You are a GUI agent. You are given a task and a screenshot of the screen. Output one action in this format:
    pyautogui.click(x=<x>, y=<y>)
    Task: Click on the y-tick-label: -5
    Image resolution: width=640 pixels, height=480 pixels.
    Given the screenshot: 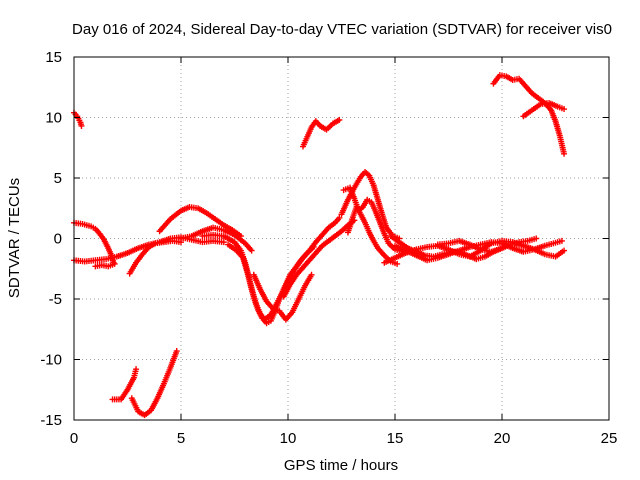 What is the action you would take?
    pyautogui.click(x=55, y=299)
    